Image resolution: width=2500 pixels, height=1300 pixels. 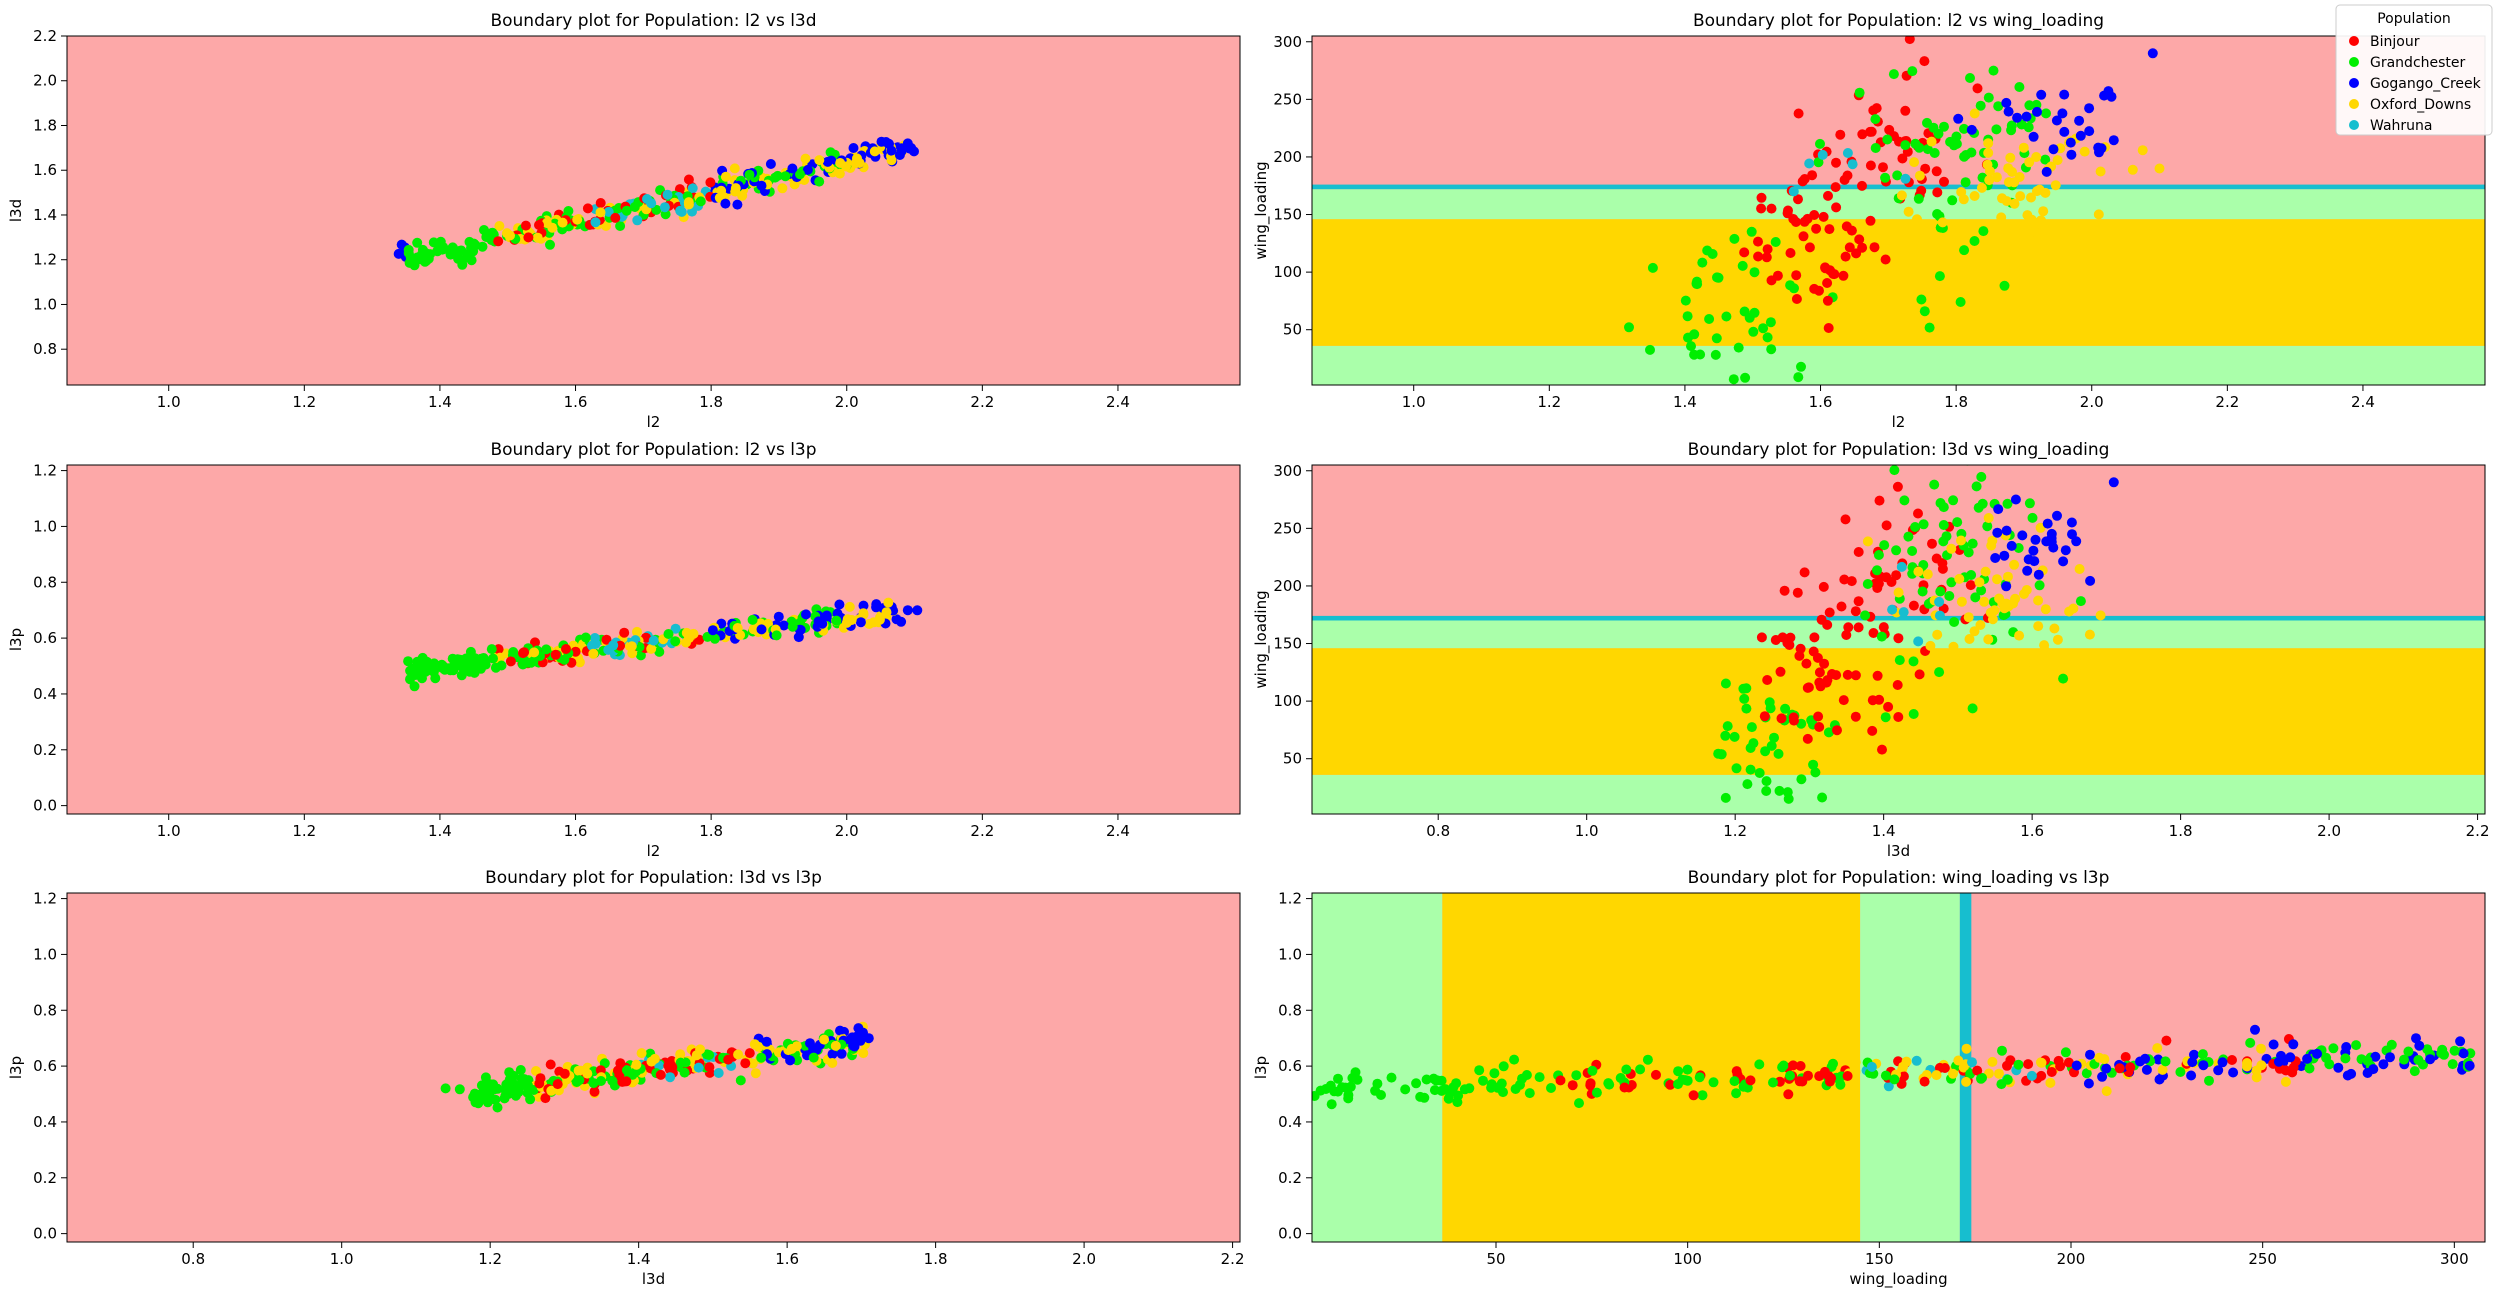 I want to click on y-tick-label: 0.0, so click(x=45, y=1234).